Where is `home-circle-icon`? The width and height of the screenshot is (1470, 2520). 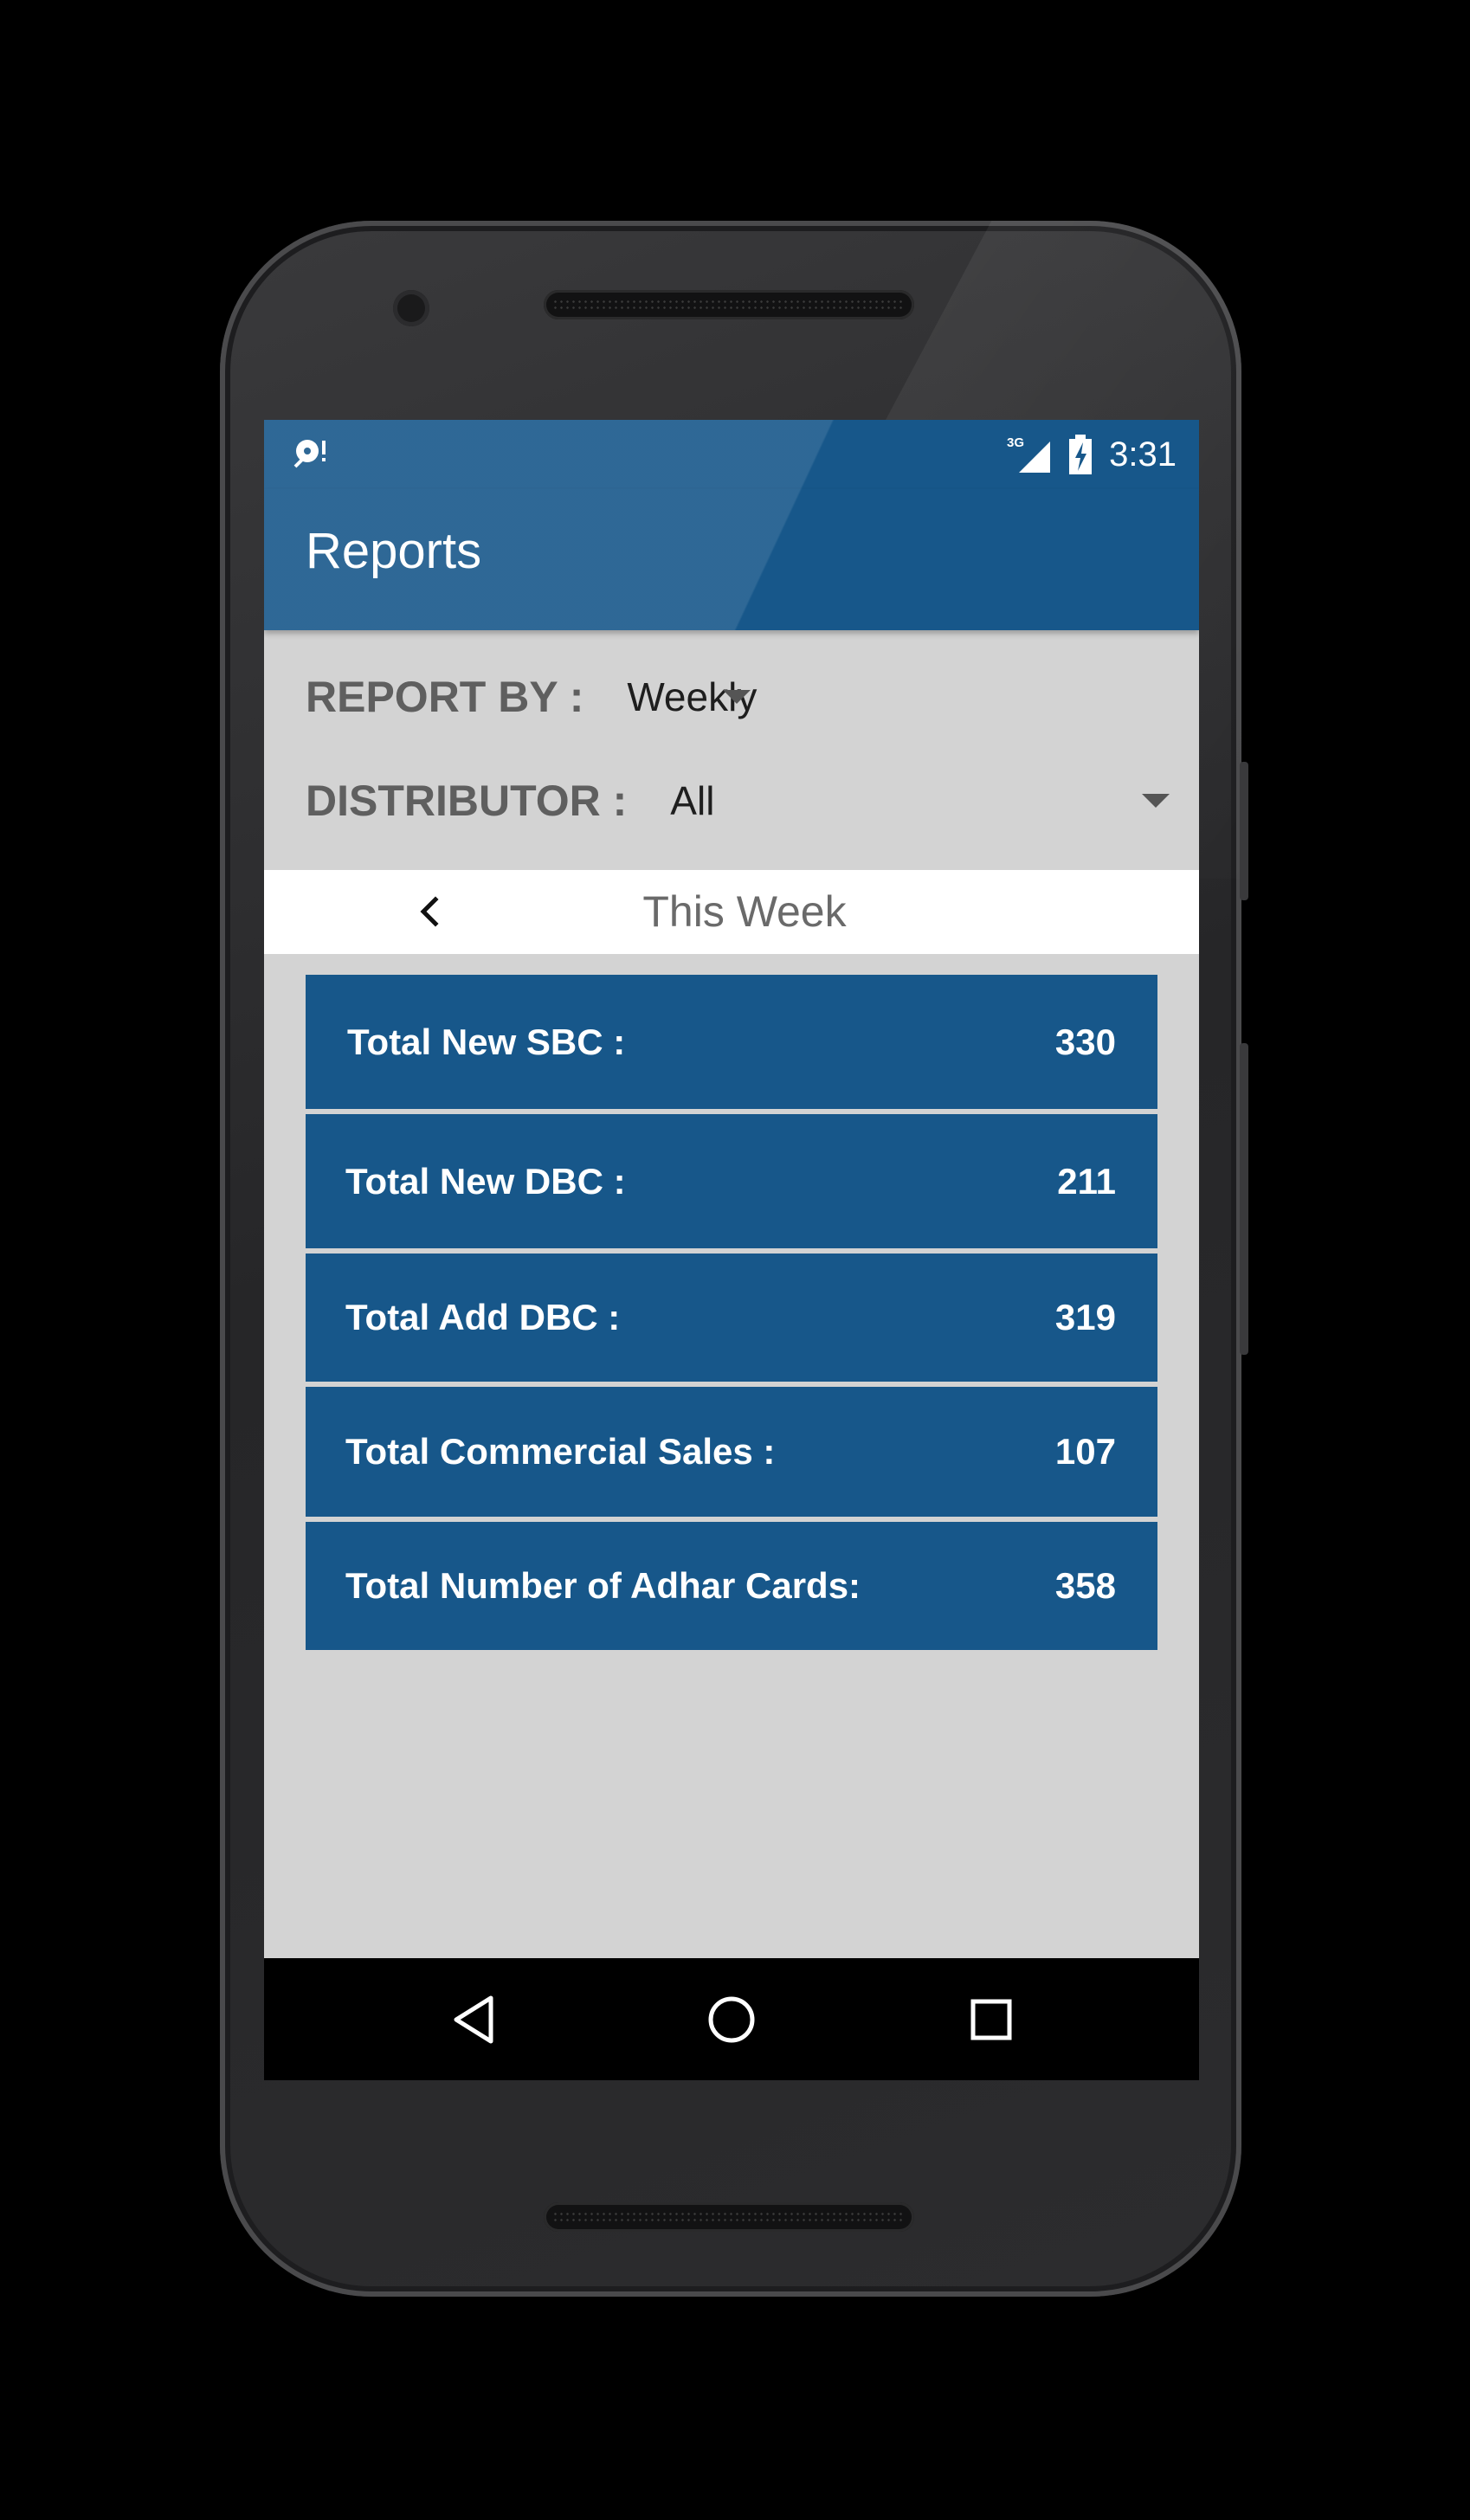
home-circle-icon is located at coordinates (732, 2019).